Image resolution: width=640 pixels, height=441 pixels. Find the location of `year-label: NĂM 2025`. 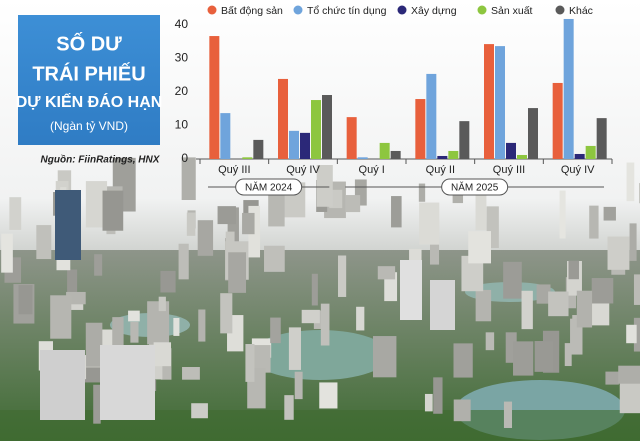

year-label: NĂM 2025 is located at coordinates (475, 187).